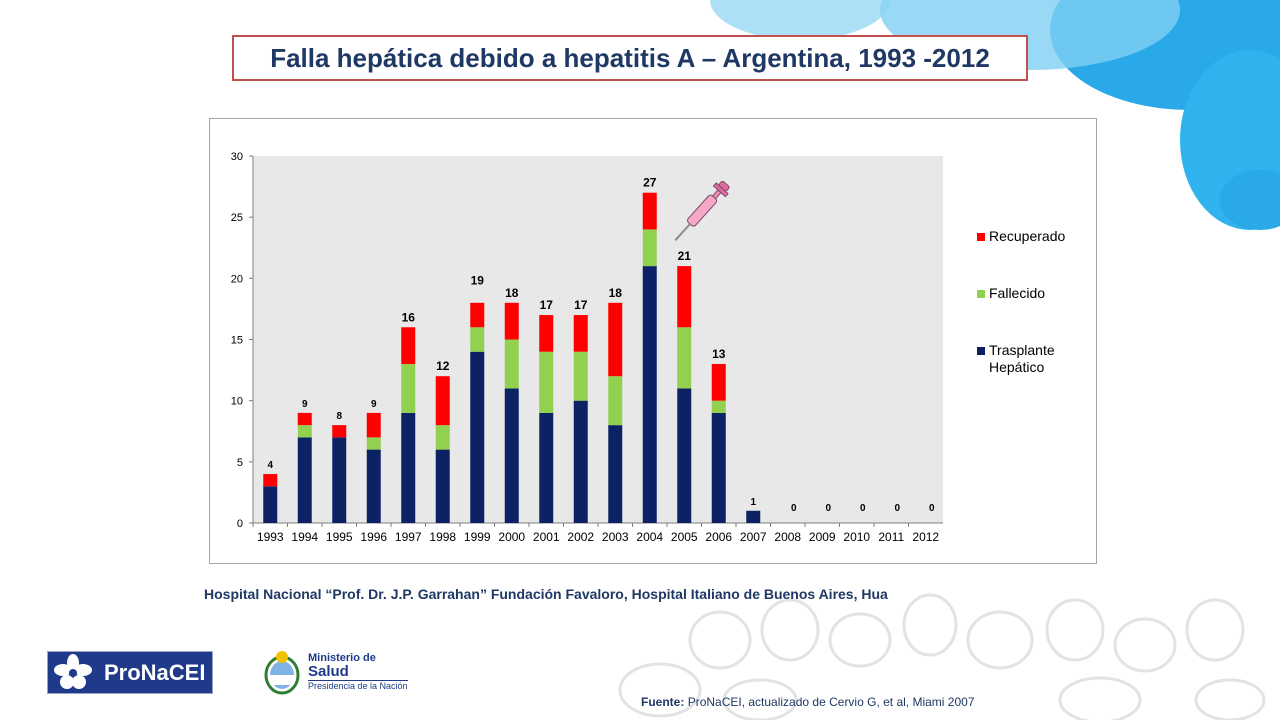 Image resolution: width=1280 pixels, height=720 pixels. What do you see at coordinates (442, 537) in the screenshot?
I see `x-tick-label: 1998` at bounding box center [442, 537].